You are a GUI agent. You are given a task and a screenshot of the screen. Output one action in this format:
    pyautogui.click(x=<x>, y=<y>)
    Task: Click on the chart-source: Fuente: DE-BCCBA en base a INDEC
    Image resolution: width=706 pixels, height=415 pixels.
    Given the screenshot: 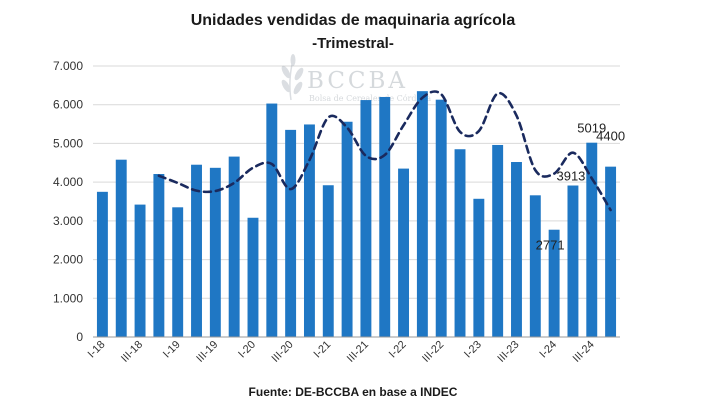 What is the action you would take?
    pyautogui.click(x=353, y=392)
    